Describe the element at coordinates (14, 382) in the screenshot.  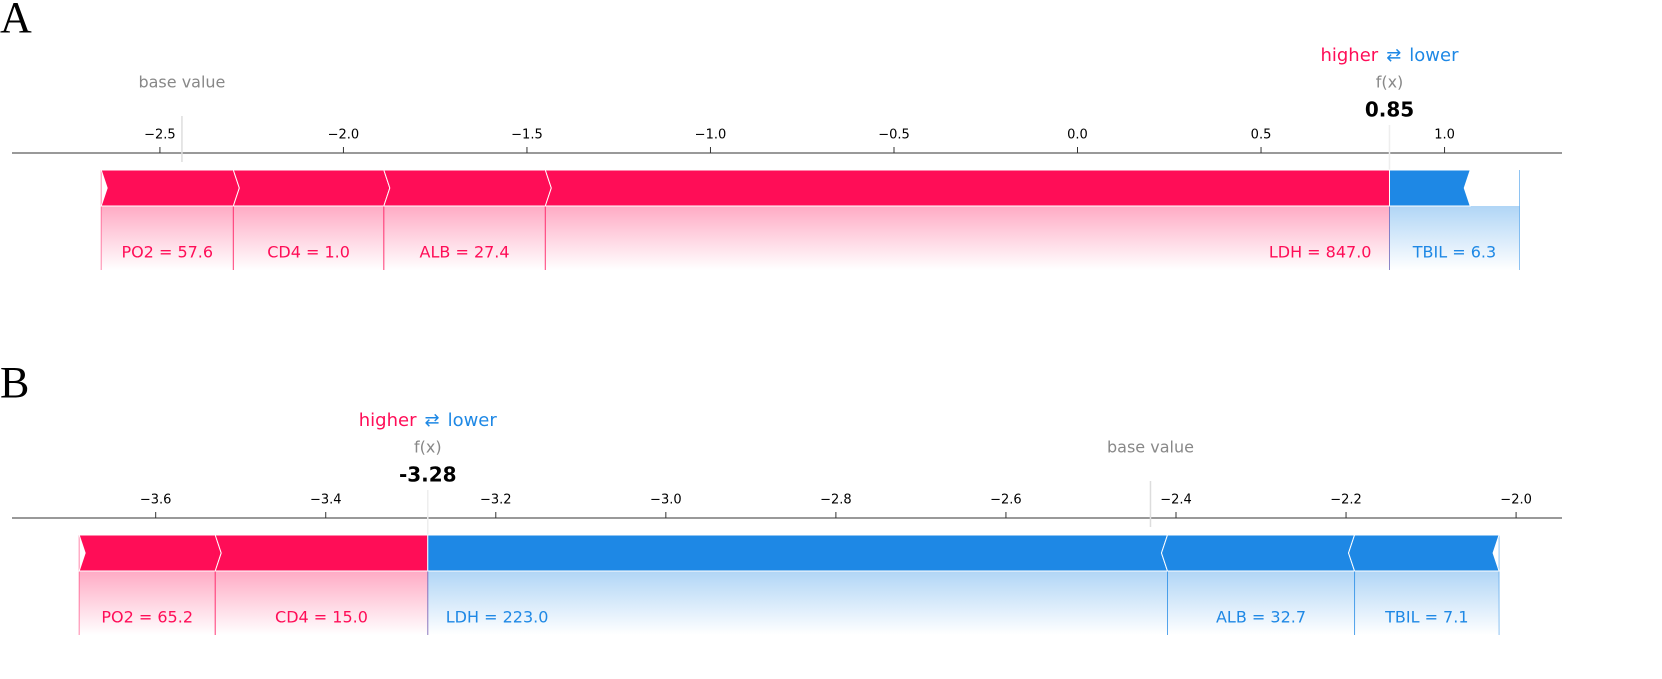
I see `panel-letter: B` at that location.